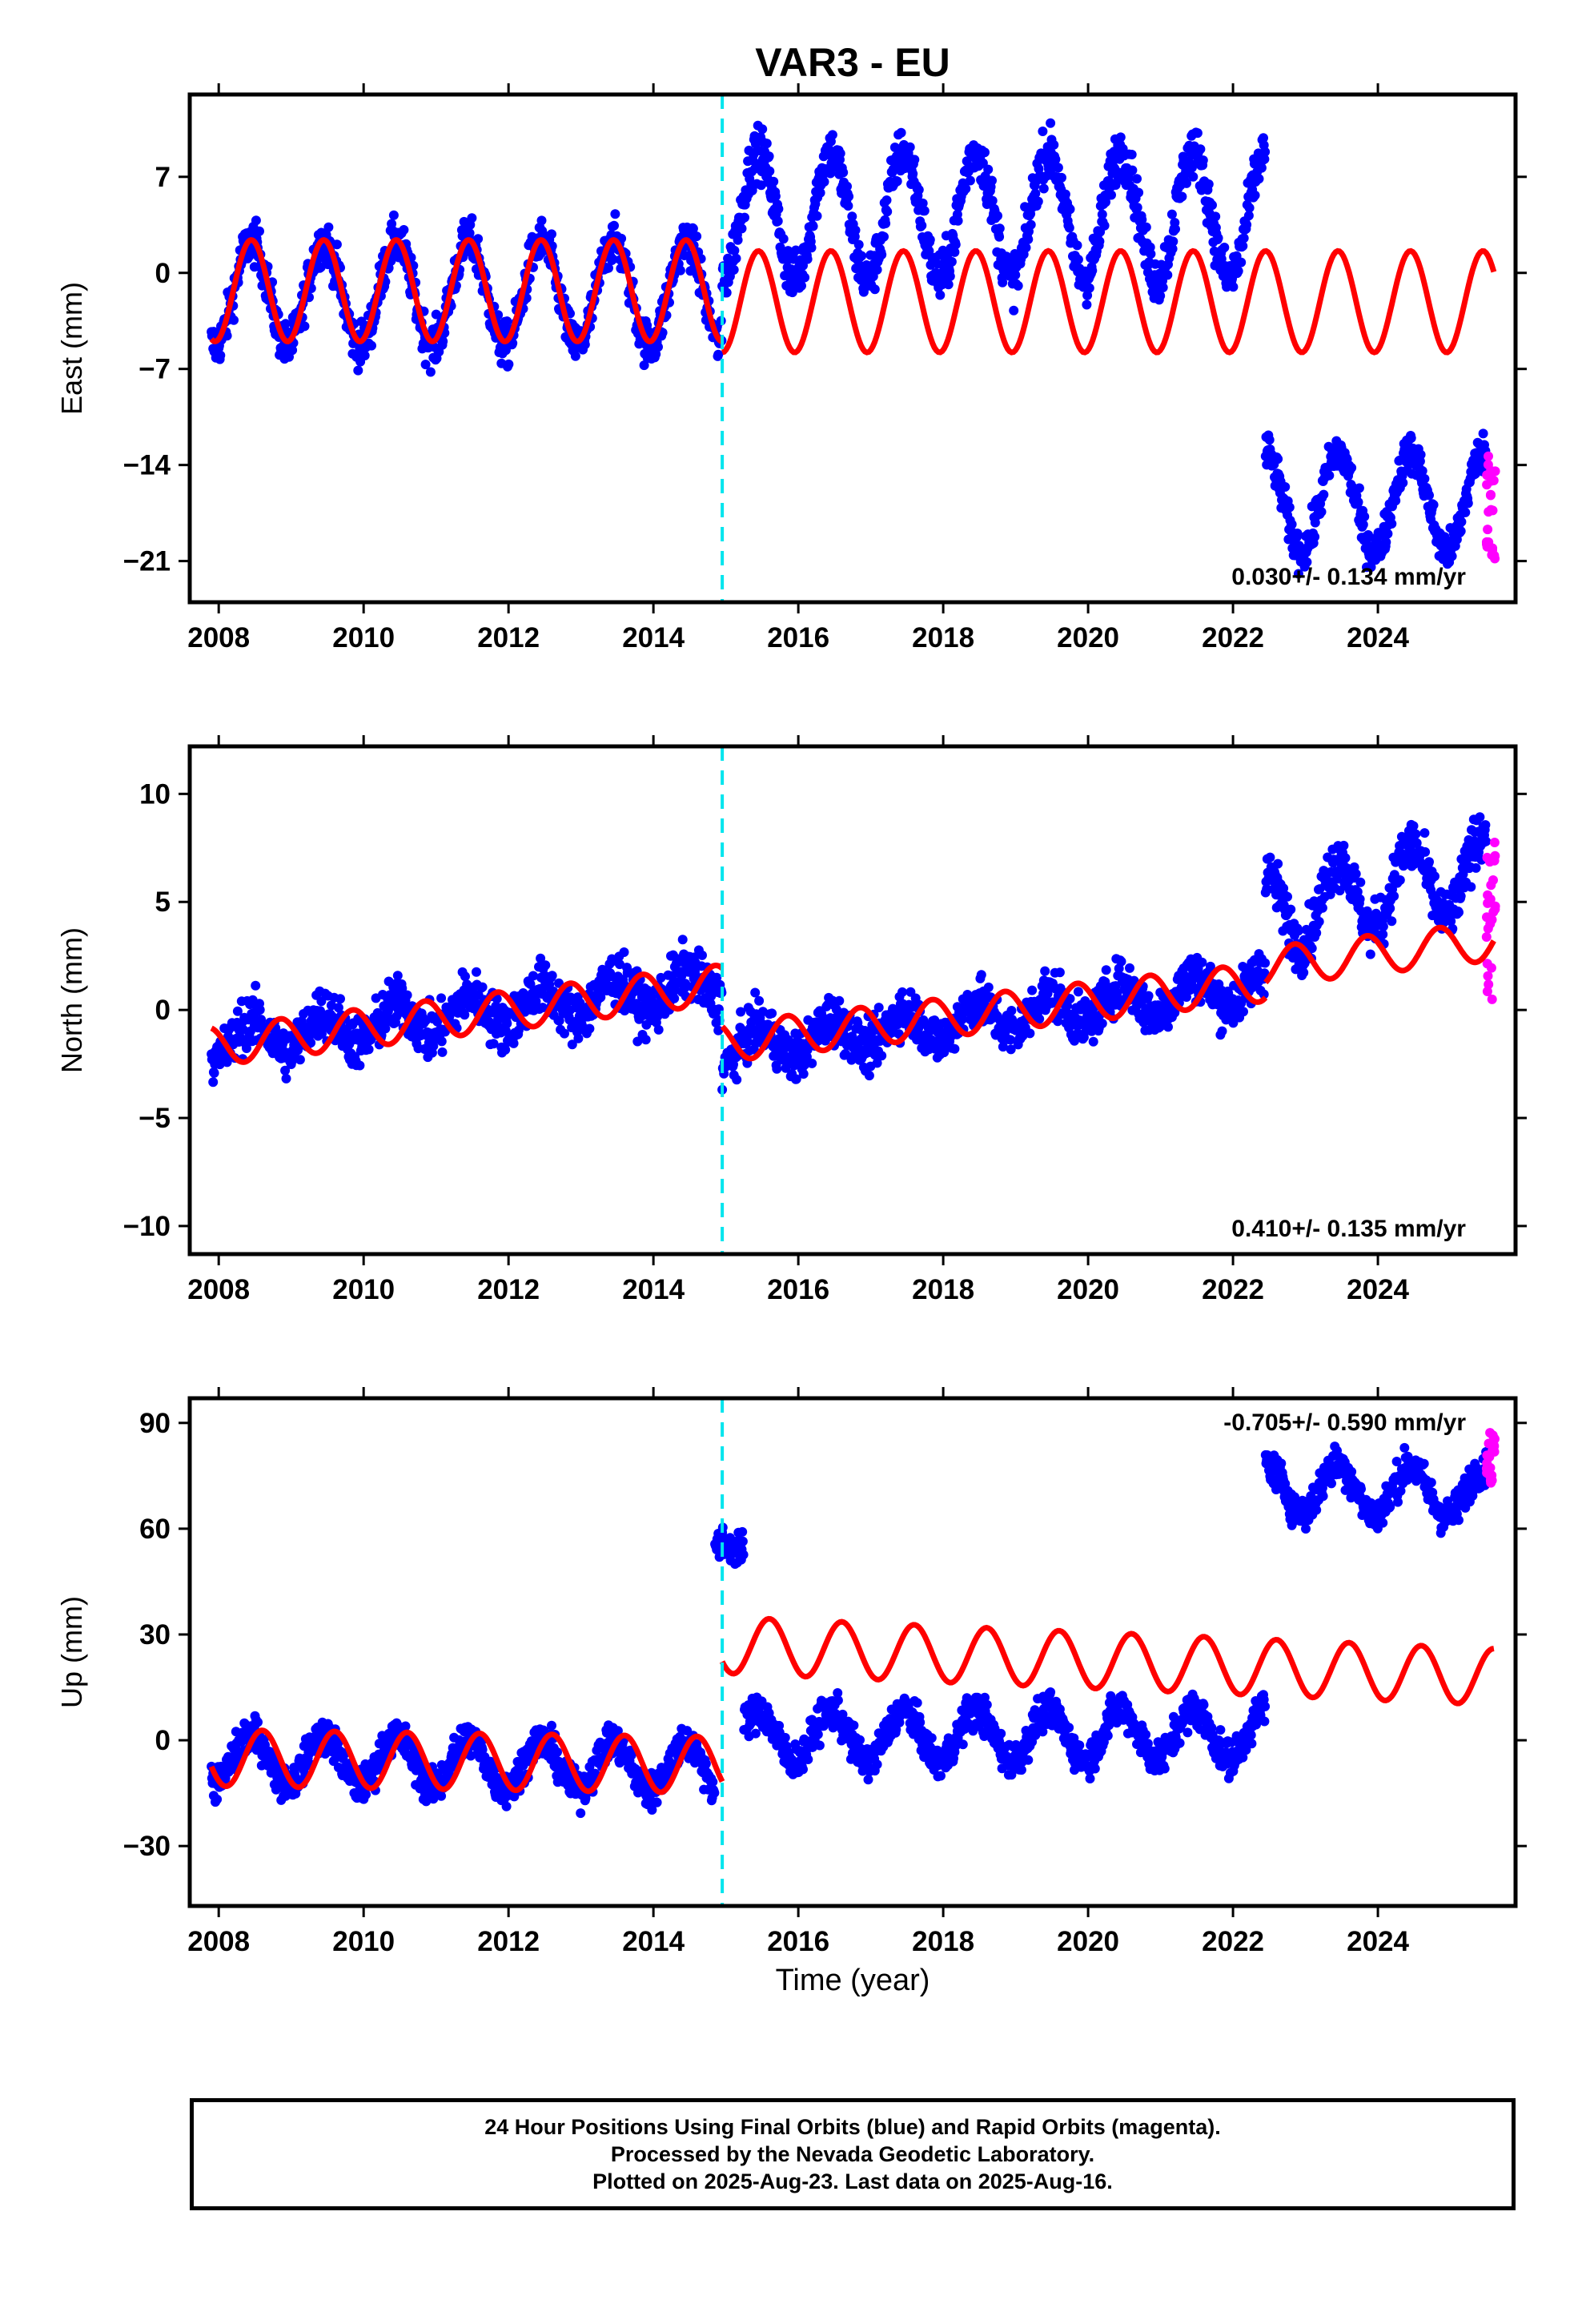  Describe the element at coordinates (853, 1623) in the screenshot. I see `plot-area-up` at that location.